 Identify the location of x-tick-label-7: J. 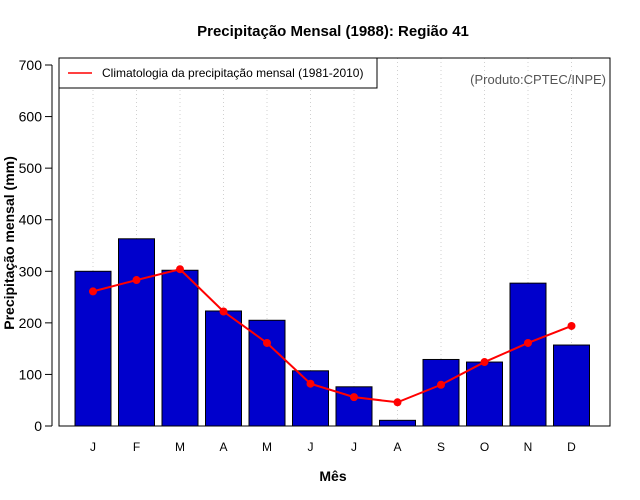
(354, 447).